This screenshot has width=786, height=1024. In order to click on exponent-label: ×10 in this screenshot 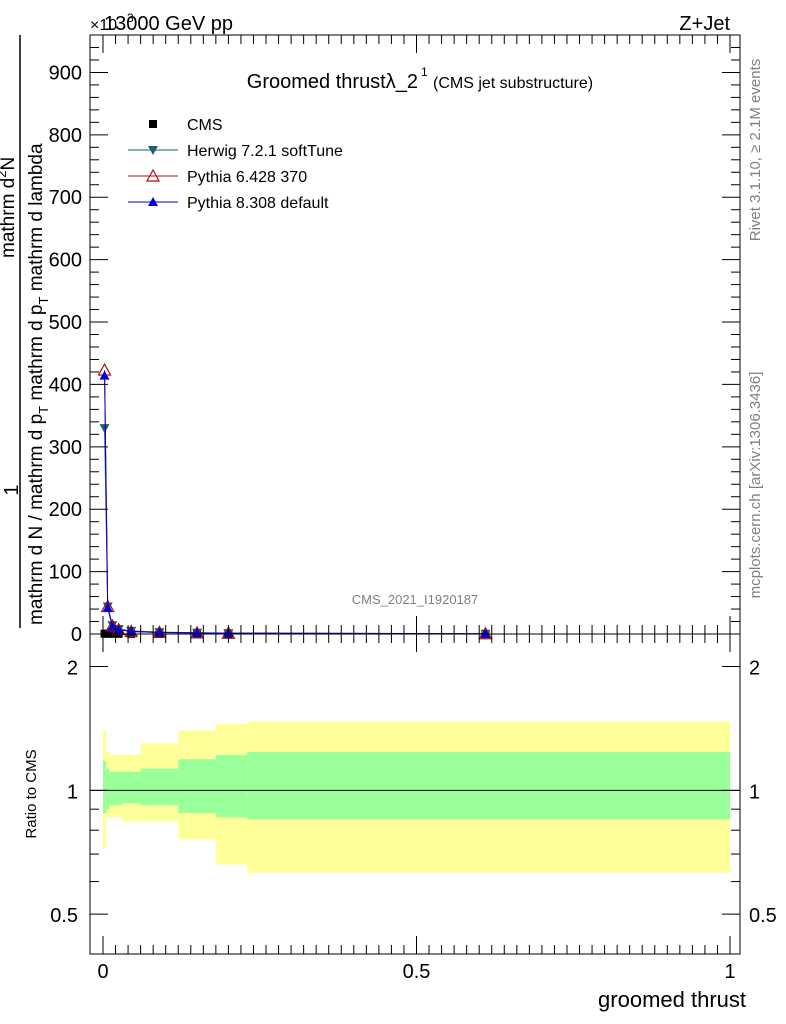, I will do `click(103, 25)`.